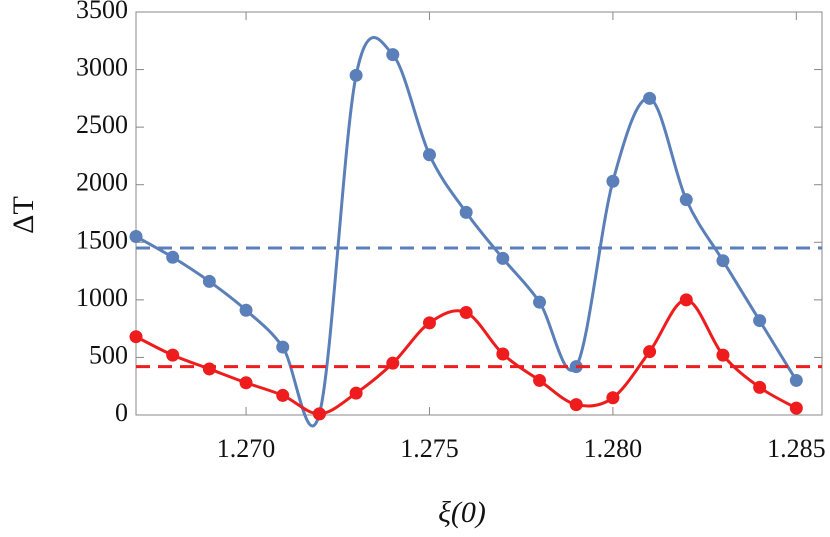 The width and height of the screenshot is (830, 537). I want to click on x-axis-label: ξ(0), so click(462, 512).